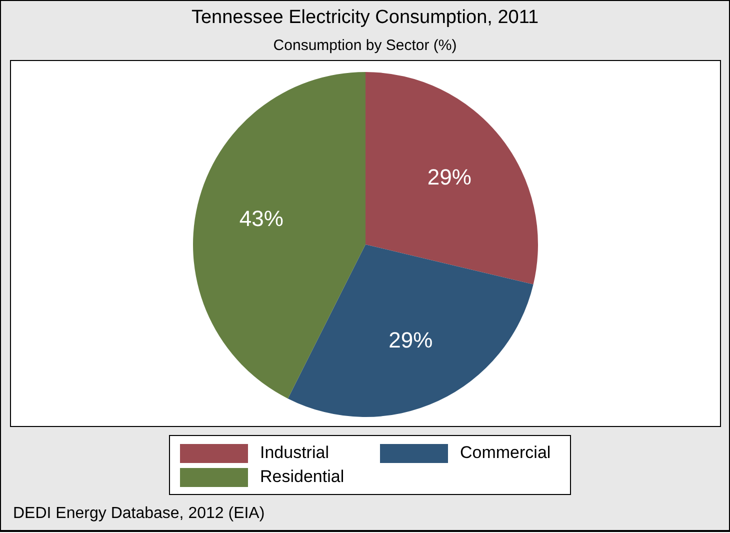  What do you see at coordinates (365, 45) in the screenshot?
I see `chart-subtitle: Consumption by Sector (%)` at bounding box center [365, 45].